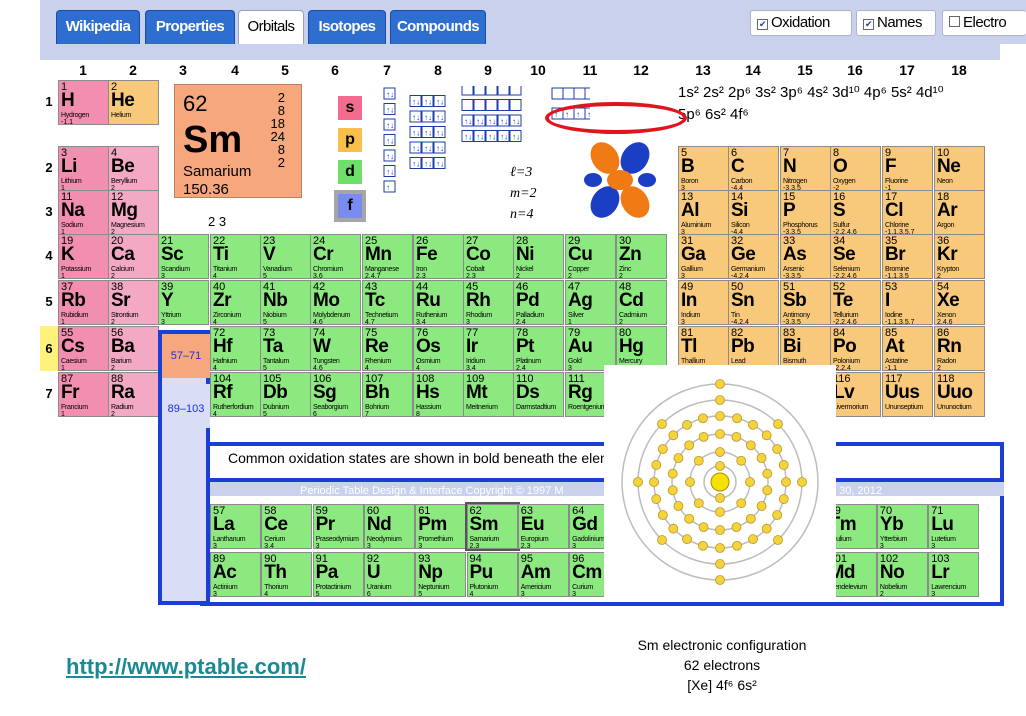  I want to click on element-cell-ac: 89 Ac Actinium 3, so click(235, 574).